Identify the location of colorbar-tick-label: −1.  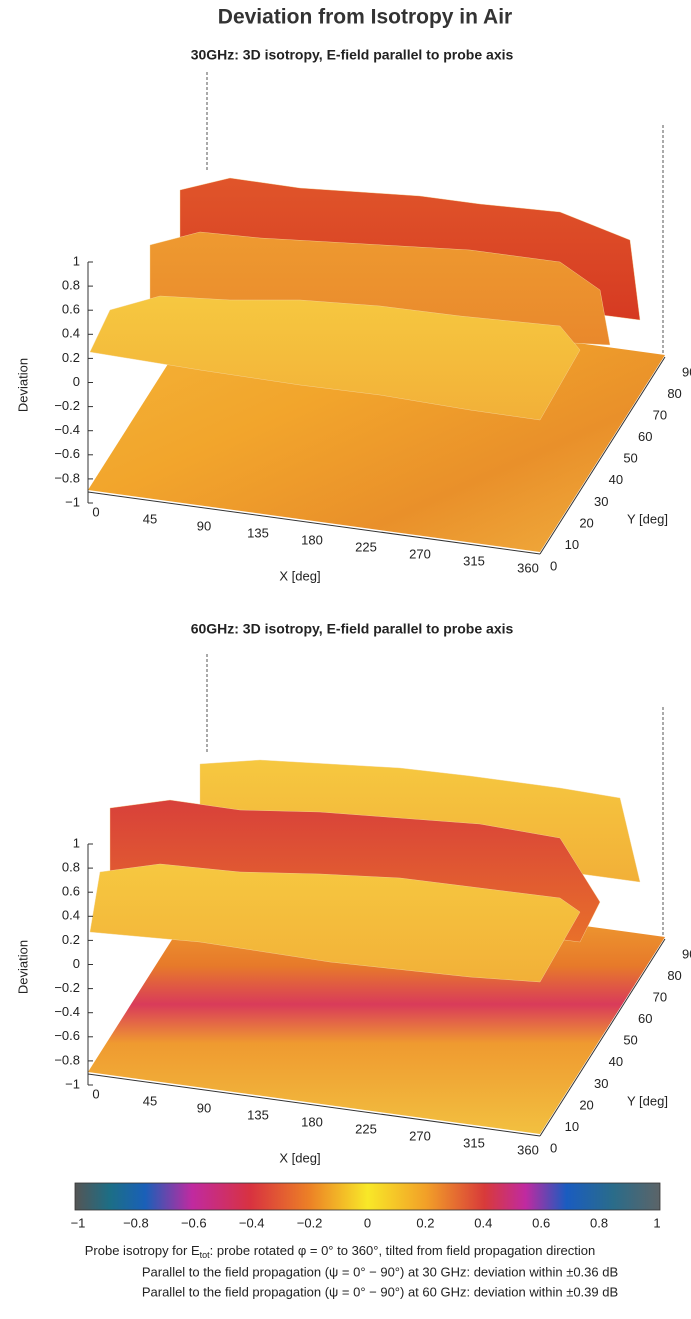
(78, 1222).